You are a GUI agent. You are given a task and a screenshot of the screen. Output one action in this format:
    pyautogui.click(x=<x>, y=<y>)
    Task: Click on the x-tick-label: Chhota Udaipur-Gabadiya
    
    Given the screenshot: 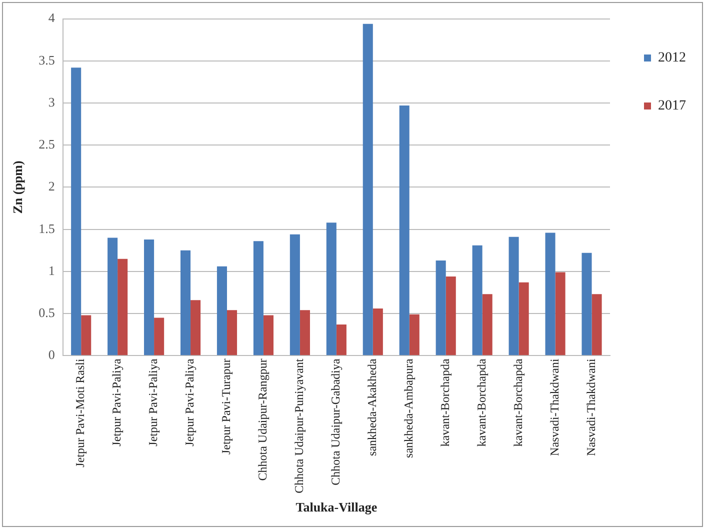 What is the action you would take?
    pyautogui.click(x=335, y=422)
    